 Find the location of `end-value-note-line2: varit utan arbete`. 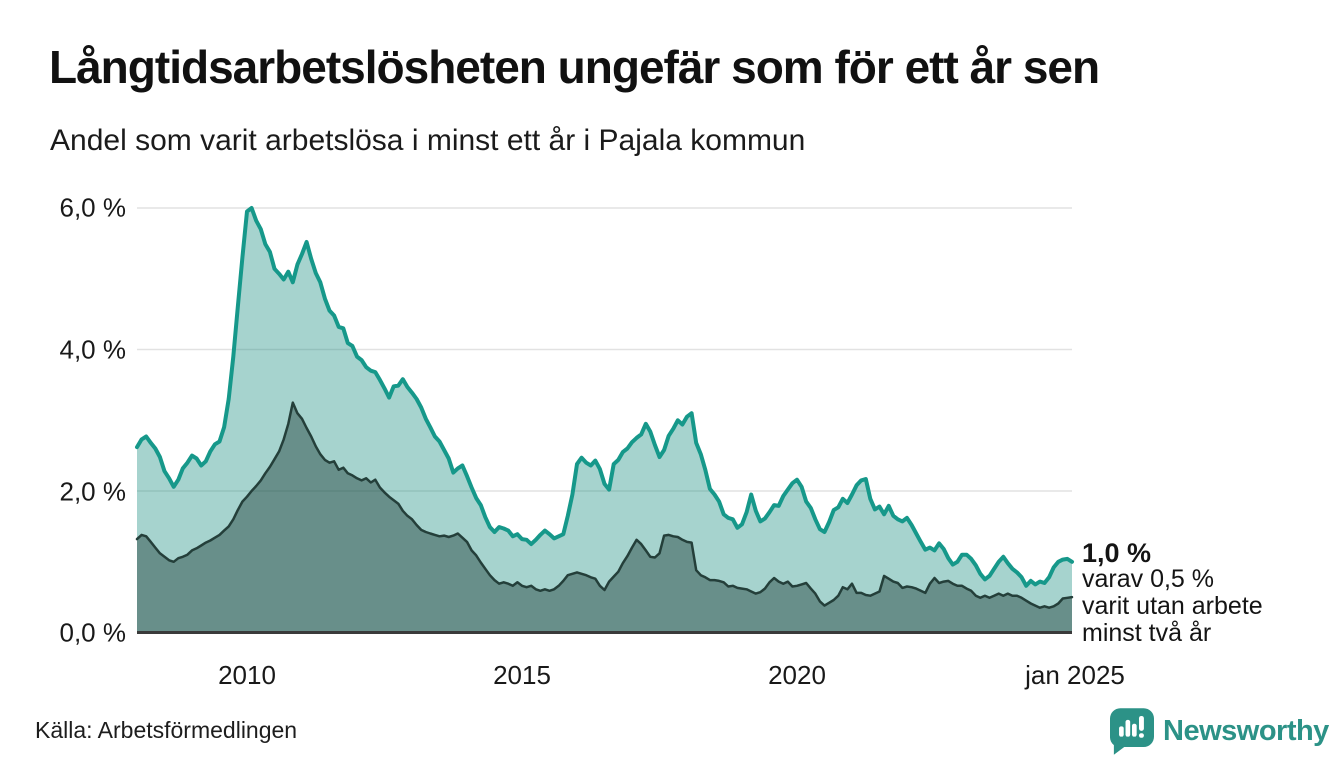

end-value-note-line2: varit utan arbete is located at coordinates (1172, 606).